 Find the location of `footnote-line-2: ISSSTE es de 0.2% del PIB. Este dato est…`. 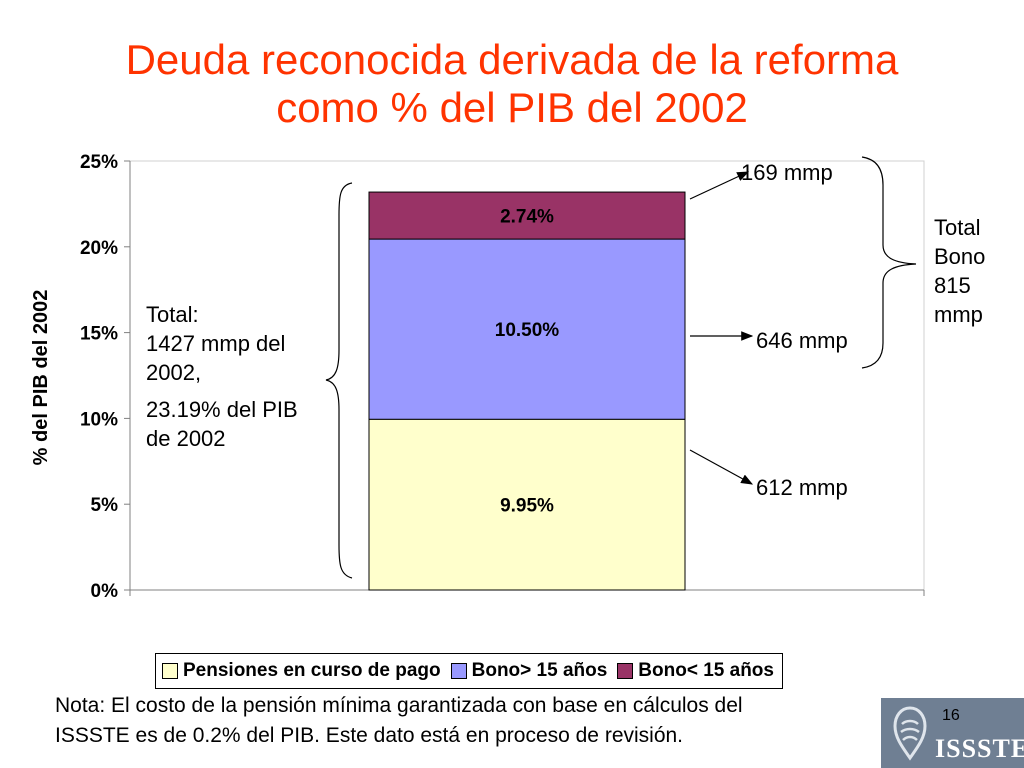

footnote-line-2: ISSSTE es de 0.2% del PIB. Este dato est… is located at coordinates (369, 735).